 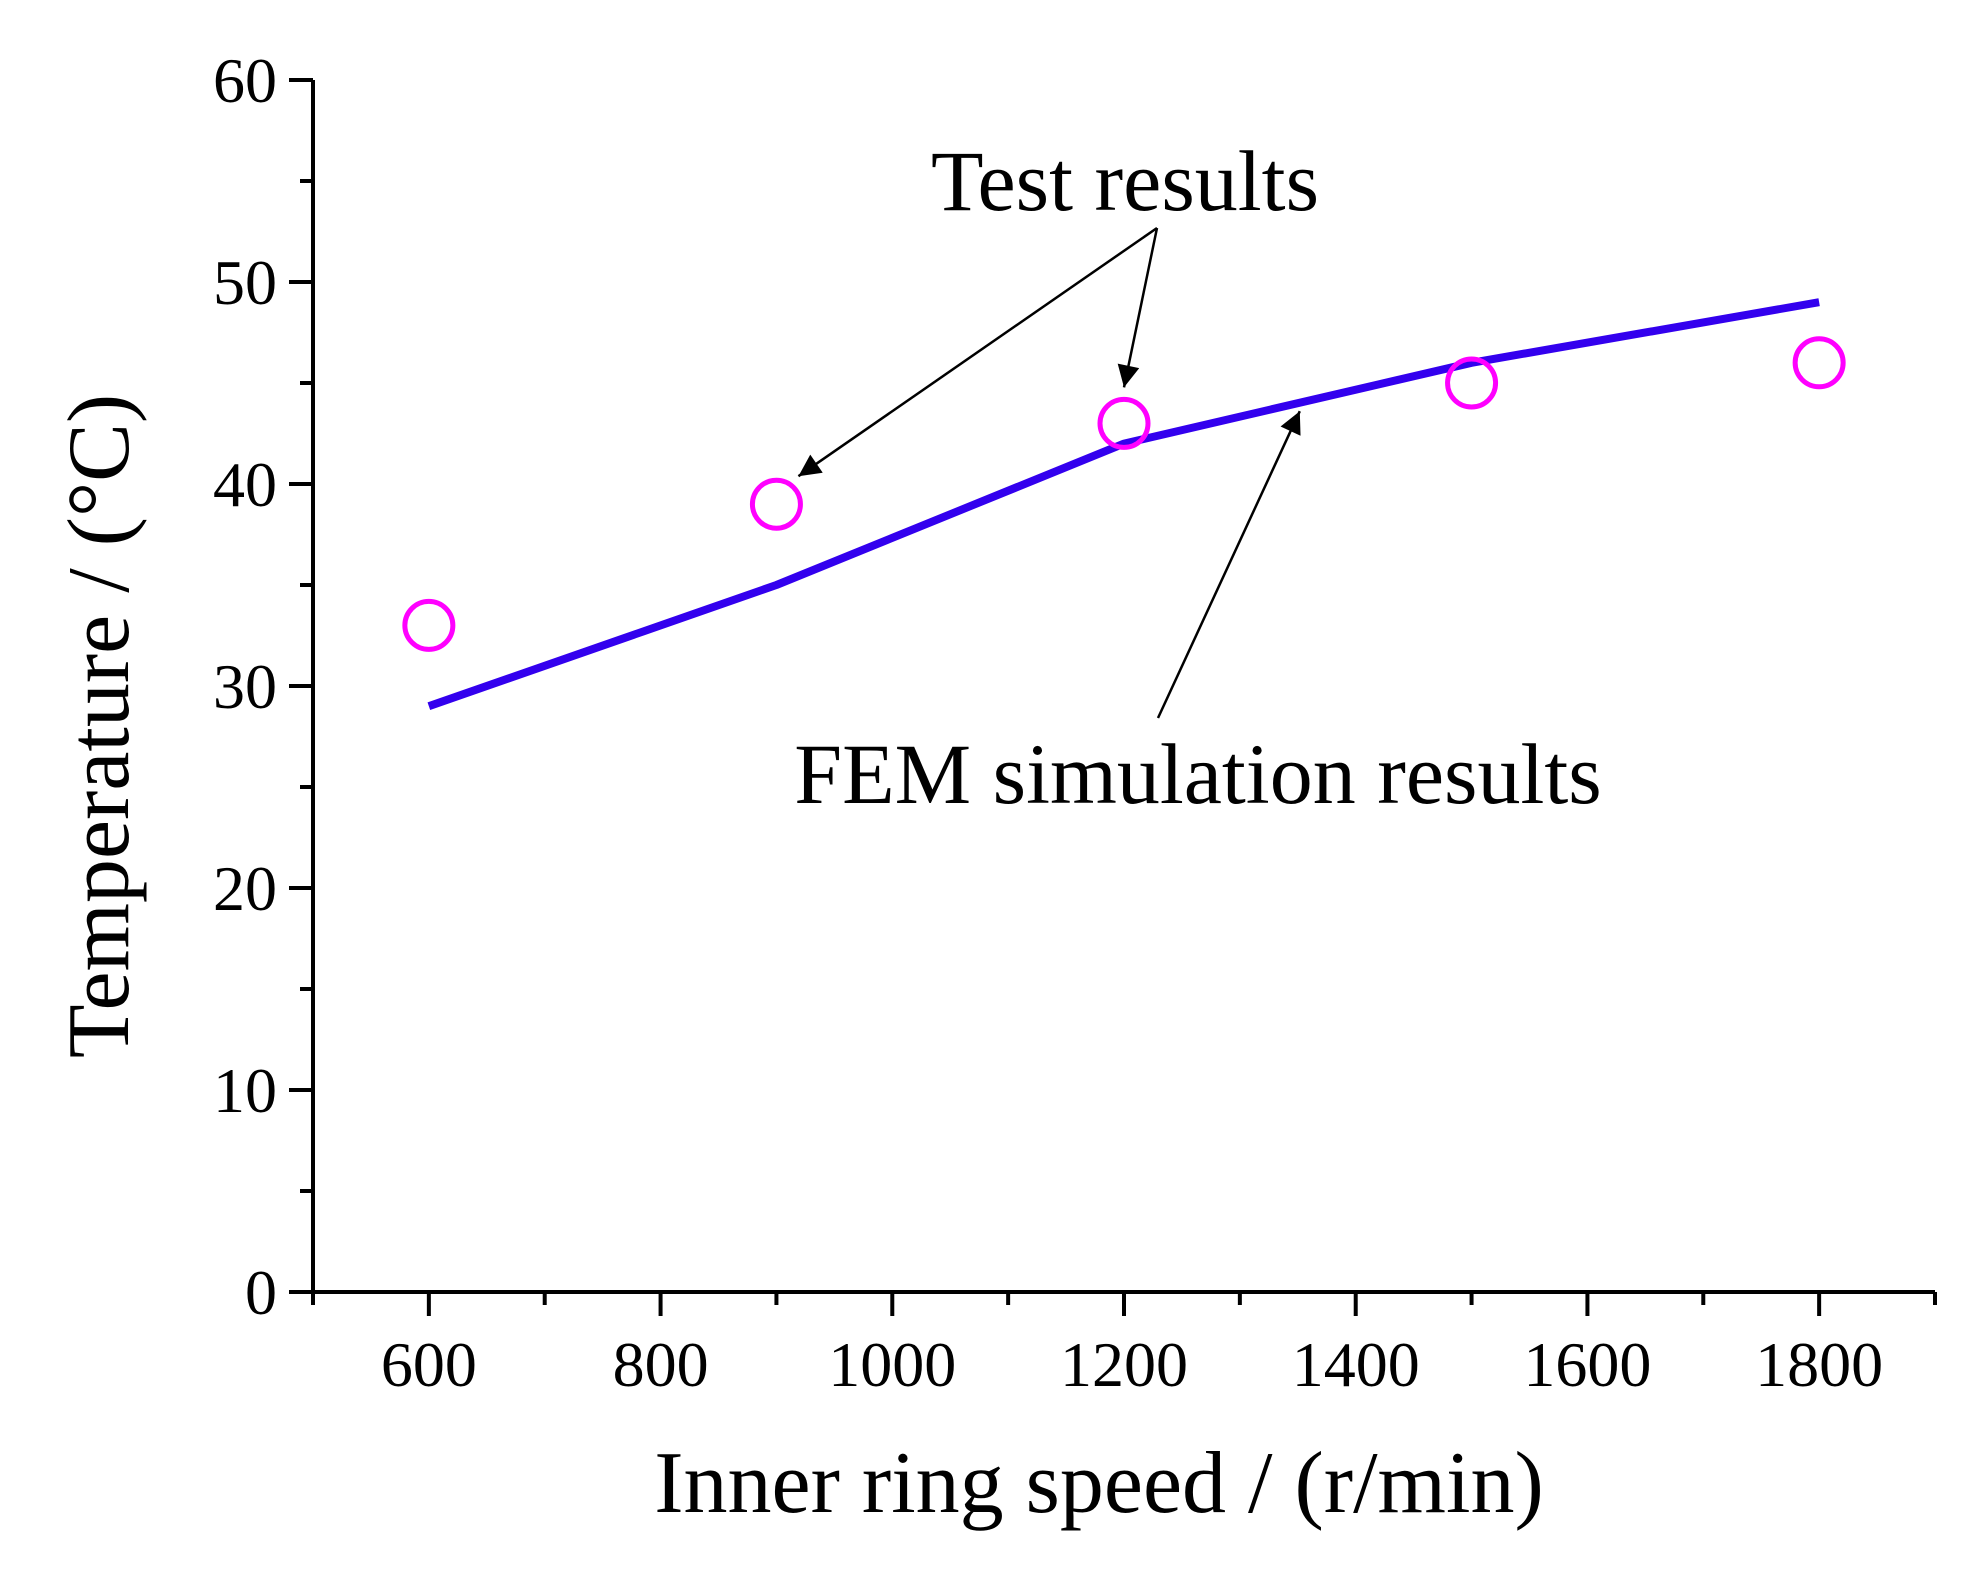 I want to click on x-tick-label: 1400, so click(x=1356, y=1364).